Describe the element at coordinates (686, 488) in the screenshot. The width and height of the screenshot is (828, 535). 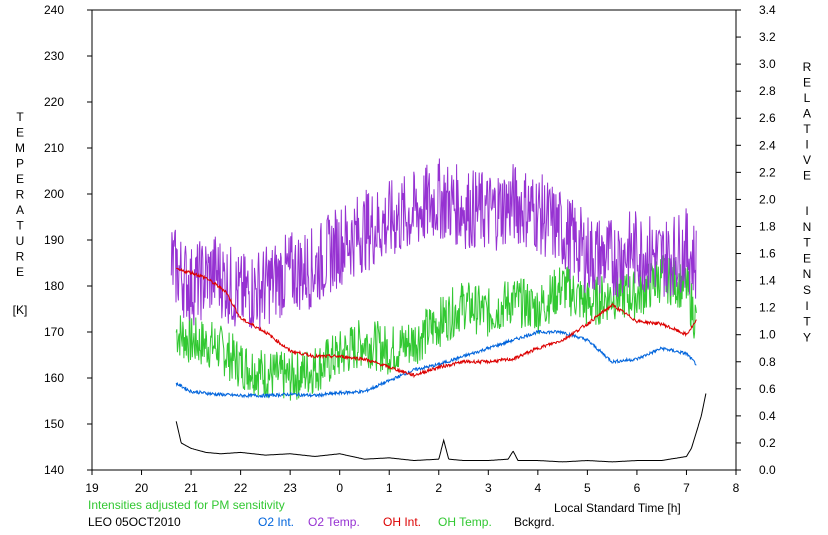
I see `x-tick-label: 7` at that location.